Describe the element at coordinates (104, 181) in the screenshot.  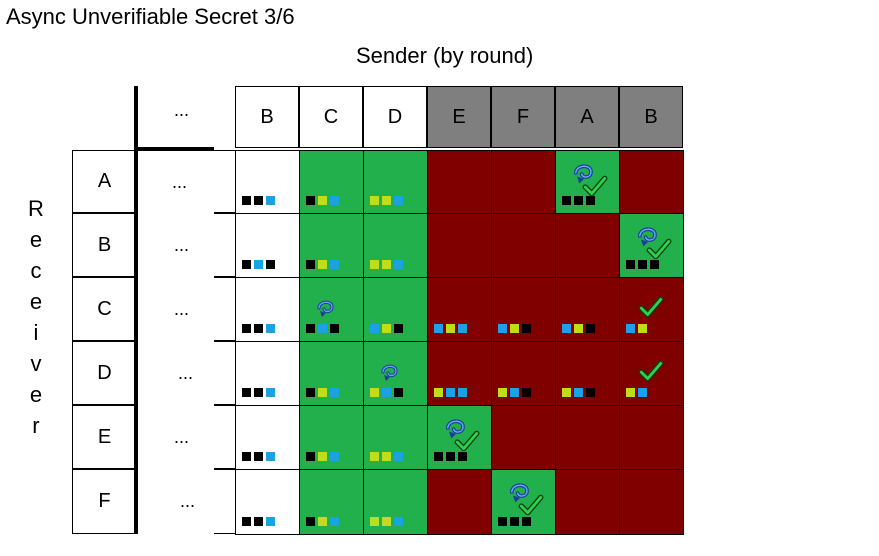
I see `receiver-row-label: A` at that location.